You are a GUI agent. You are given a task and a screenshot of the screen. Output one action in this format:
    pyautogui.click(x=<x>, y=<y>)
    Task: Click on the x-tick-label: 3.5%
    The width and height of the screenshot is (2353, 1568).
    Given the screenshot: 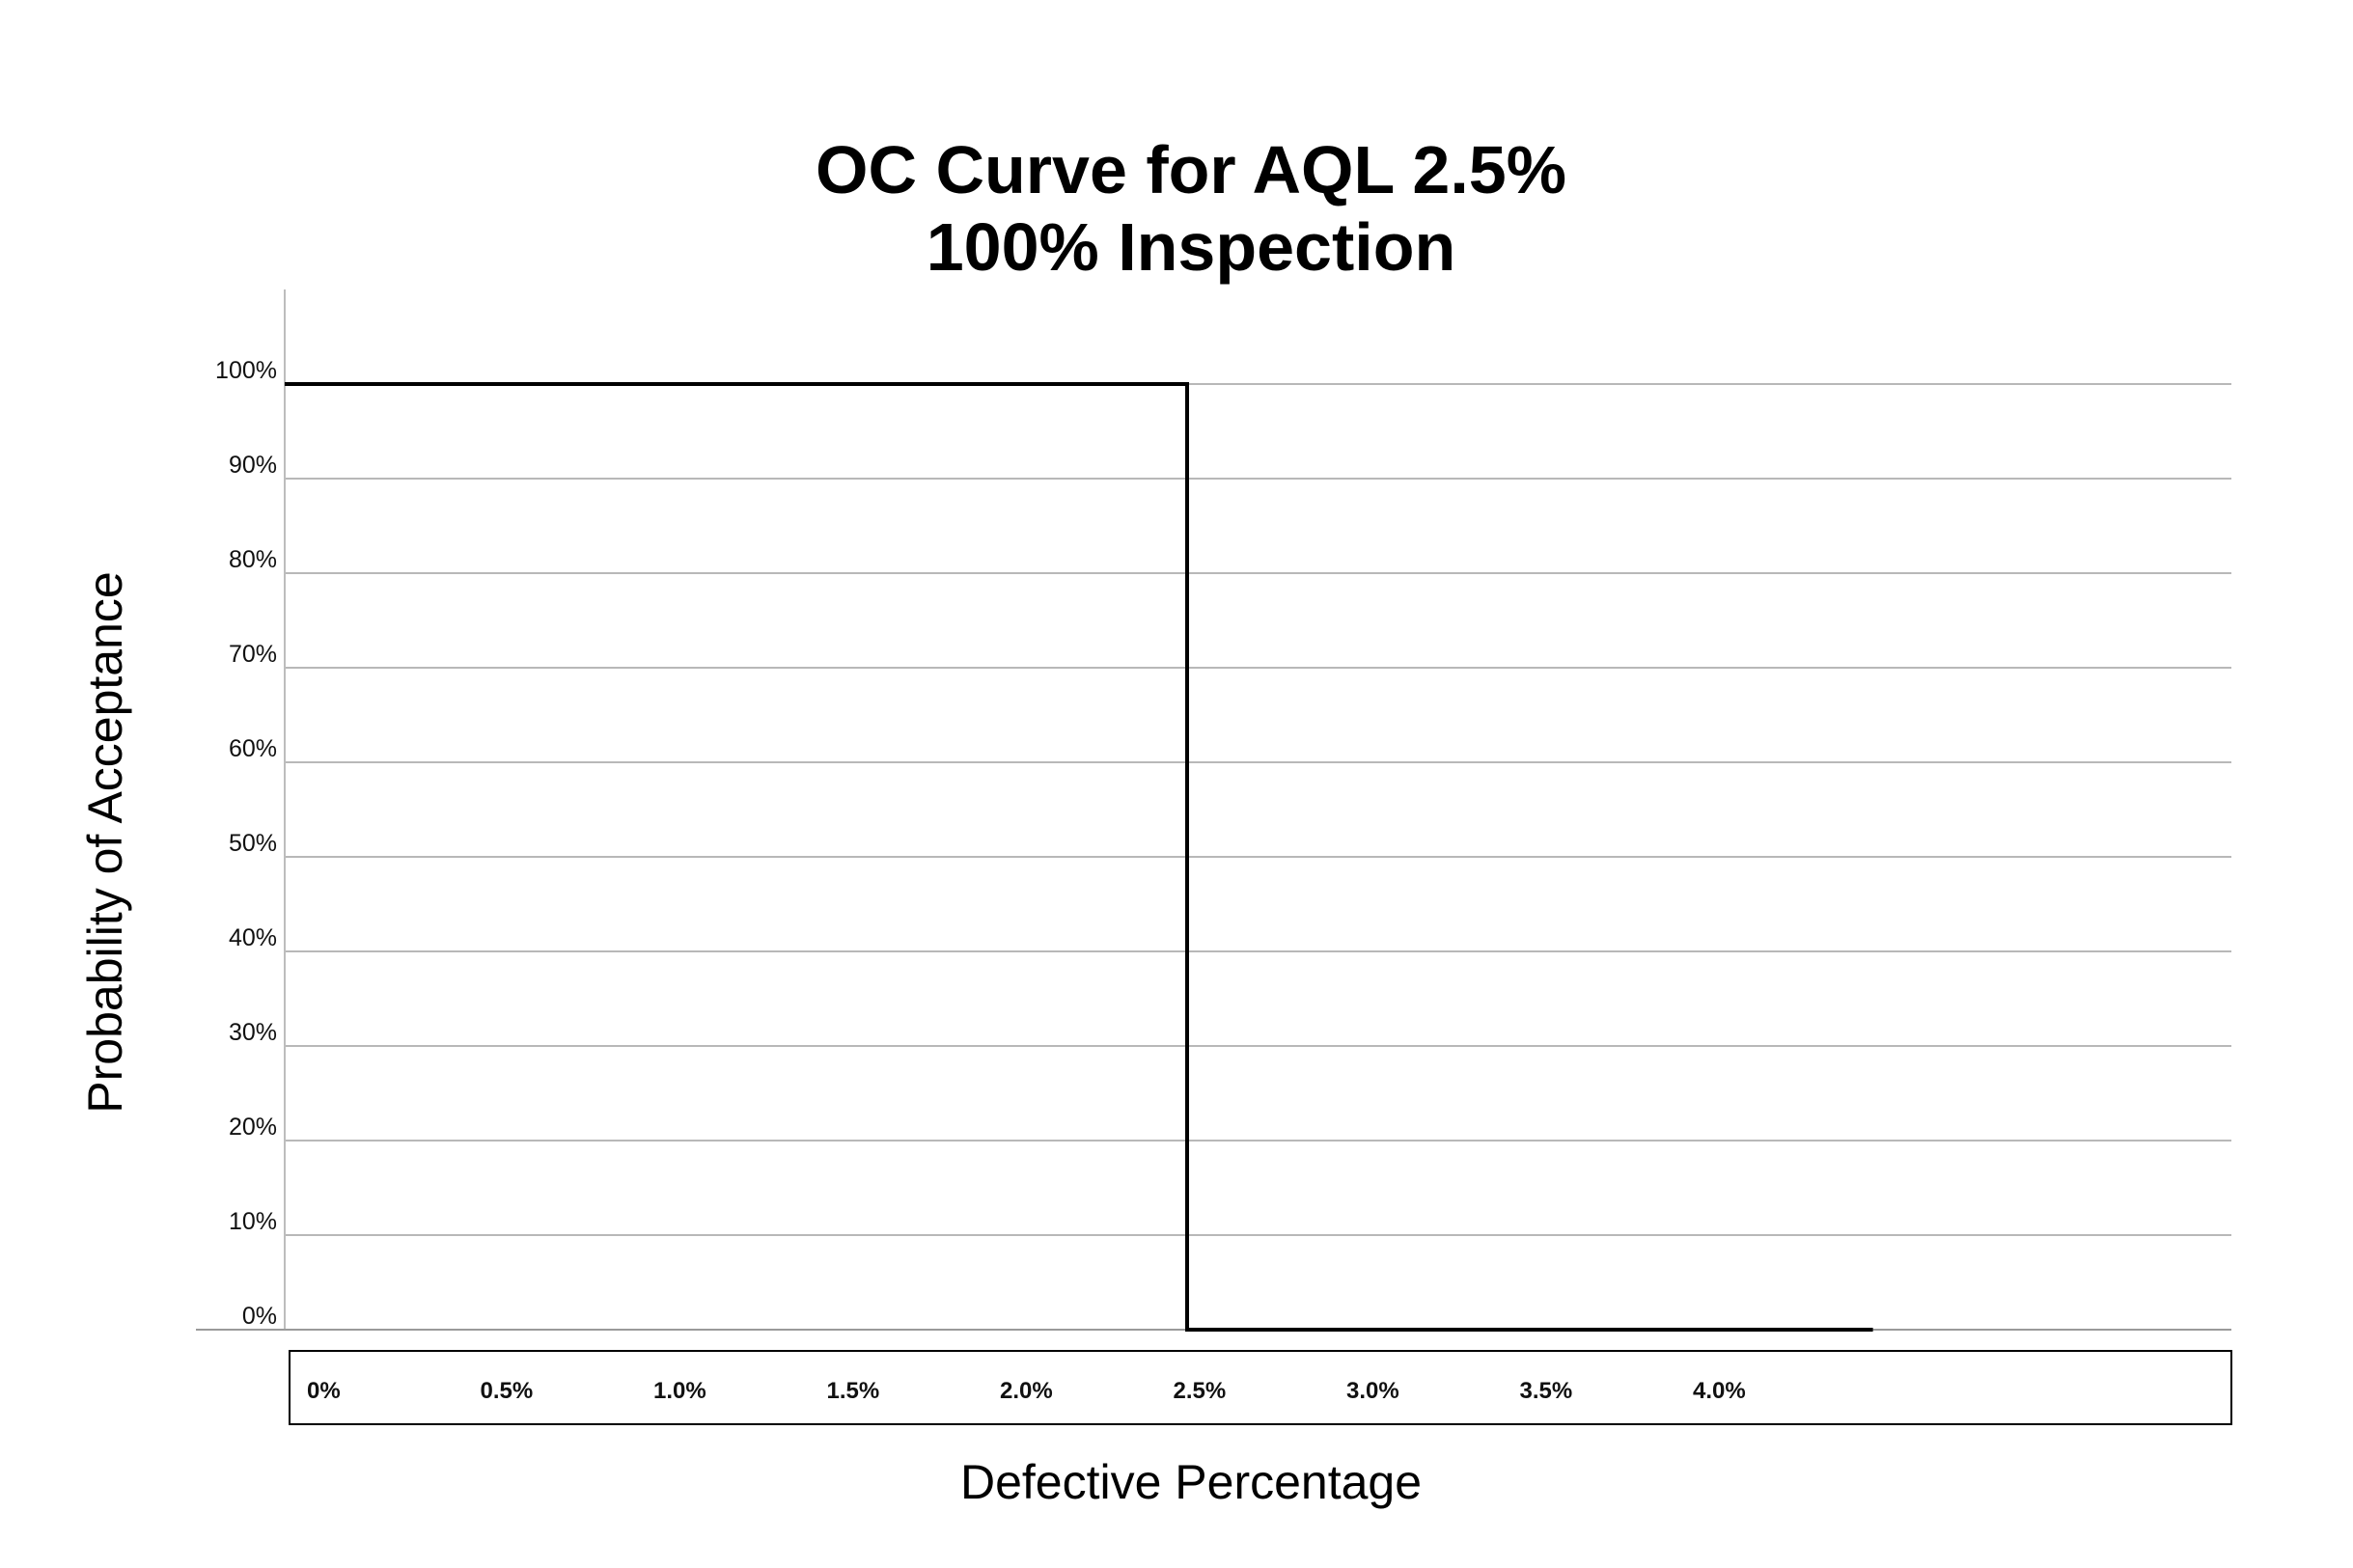 What is the action you would take?
    pyautogui.click(x=1546, y=1391)
    